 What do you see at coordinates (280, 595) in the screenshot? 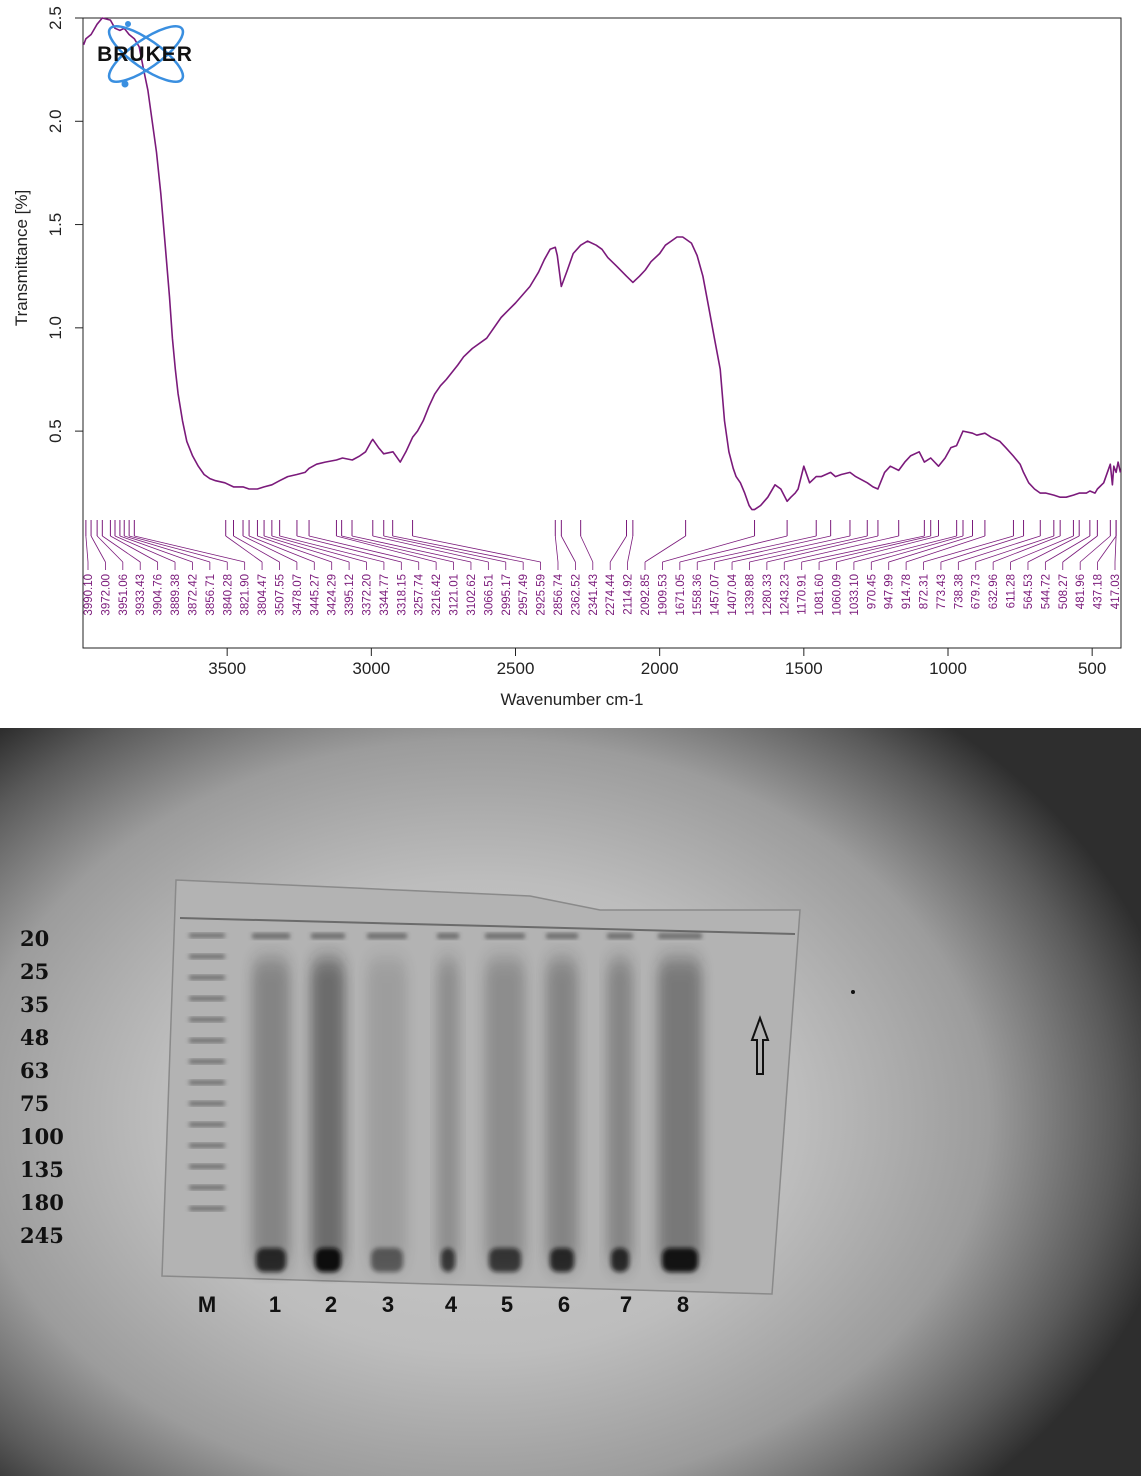
I see `peak-label: 3507.55` at bounding box center [280, 595].